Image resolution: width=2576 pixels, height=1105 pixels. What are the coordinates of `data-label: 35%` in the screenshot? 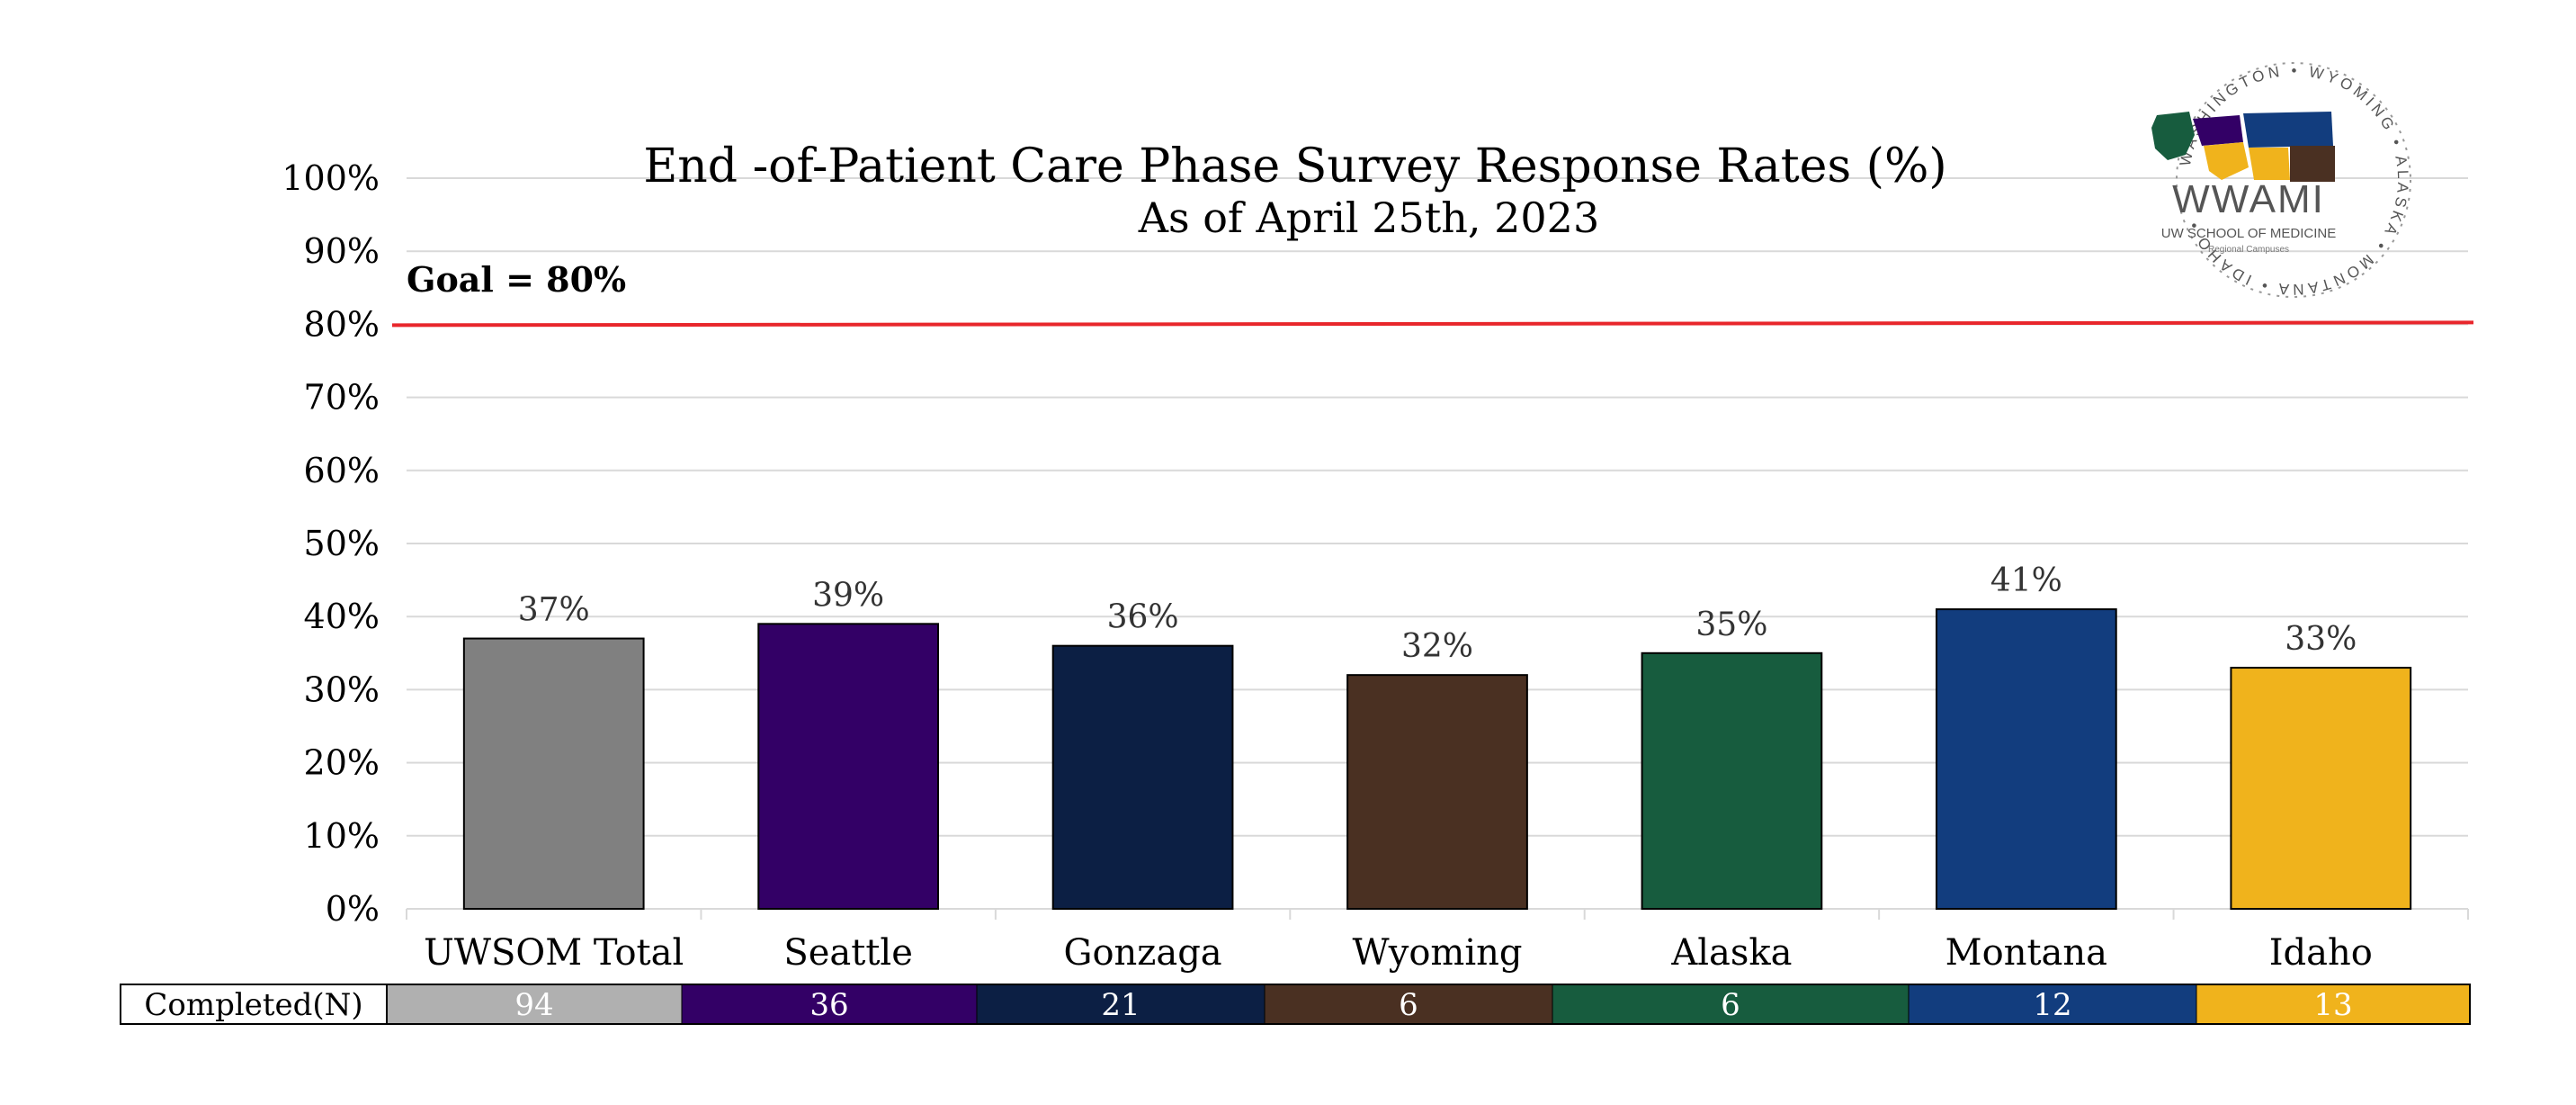 It's located at (1731, 624).